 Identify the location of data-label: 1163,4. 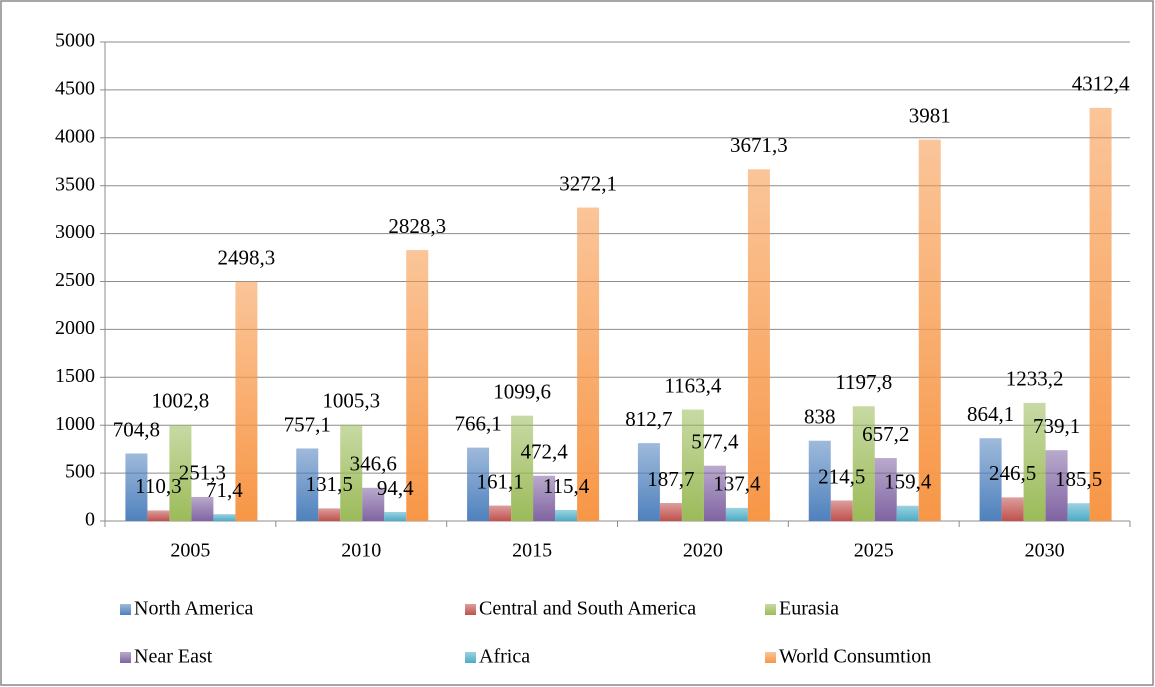
(692, 385).